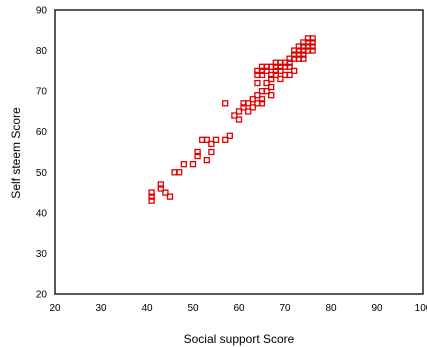  What do you see at coordinates (42, 132) in the screenshot?
I see `y-tick-label: 60` at bounding box center [42, 132].